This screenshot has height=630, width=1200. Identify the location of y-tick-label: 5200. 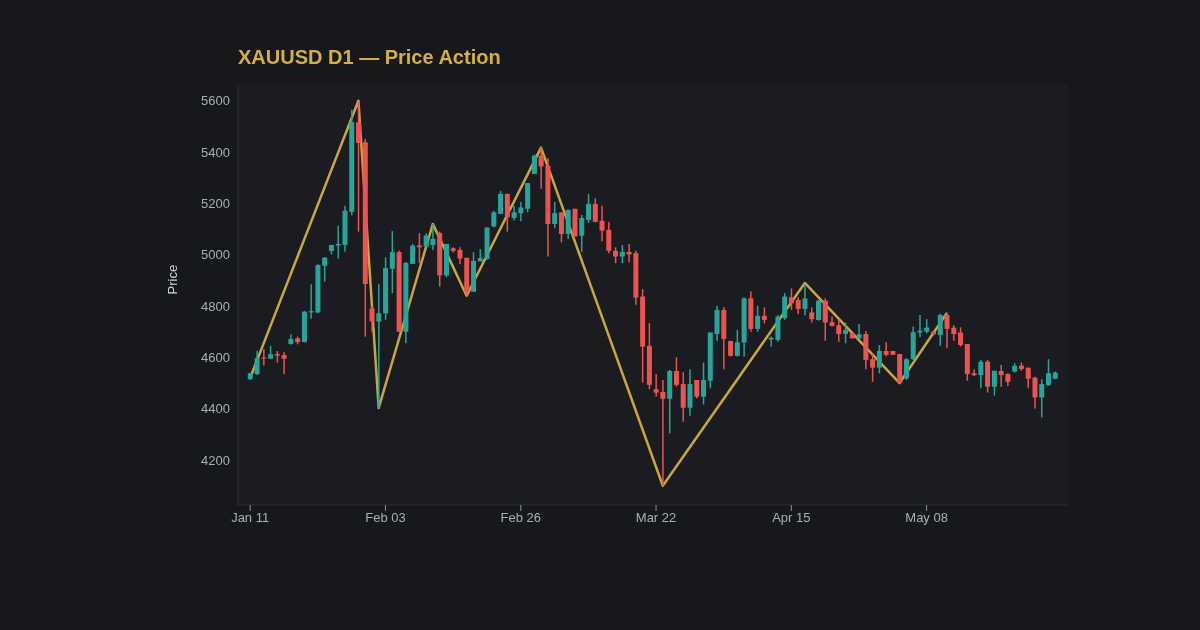
(215, 203).